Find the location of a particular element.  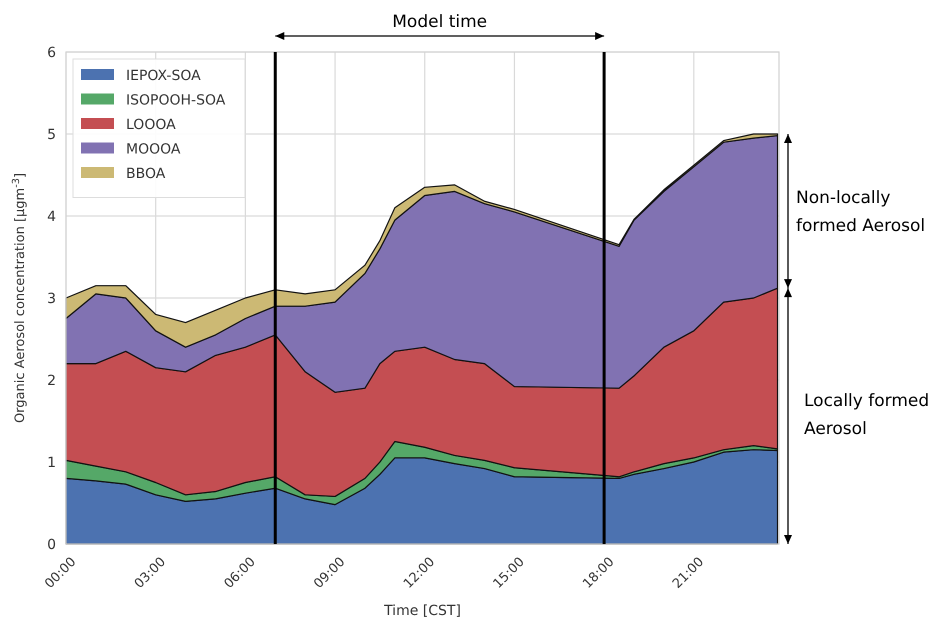

y-tick-label: 3 is located at coordinates (51, 298).